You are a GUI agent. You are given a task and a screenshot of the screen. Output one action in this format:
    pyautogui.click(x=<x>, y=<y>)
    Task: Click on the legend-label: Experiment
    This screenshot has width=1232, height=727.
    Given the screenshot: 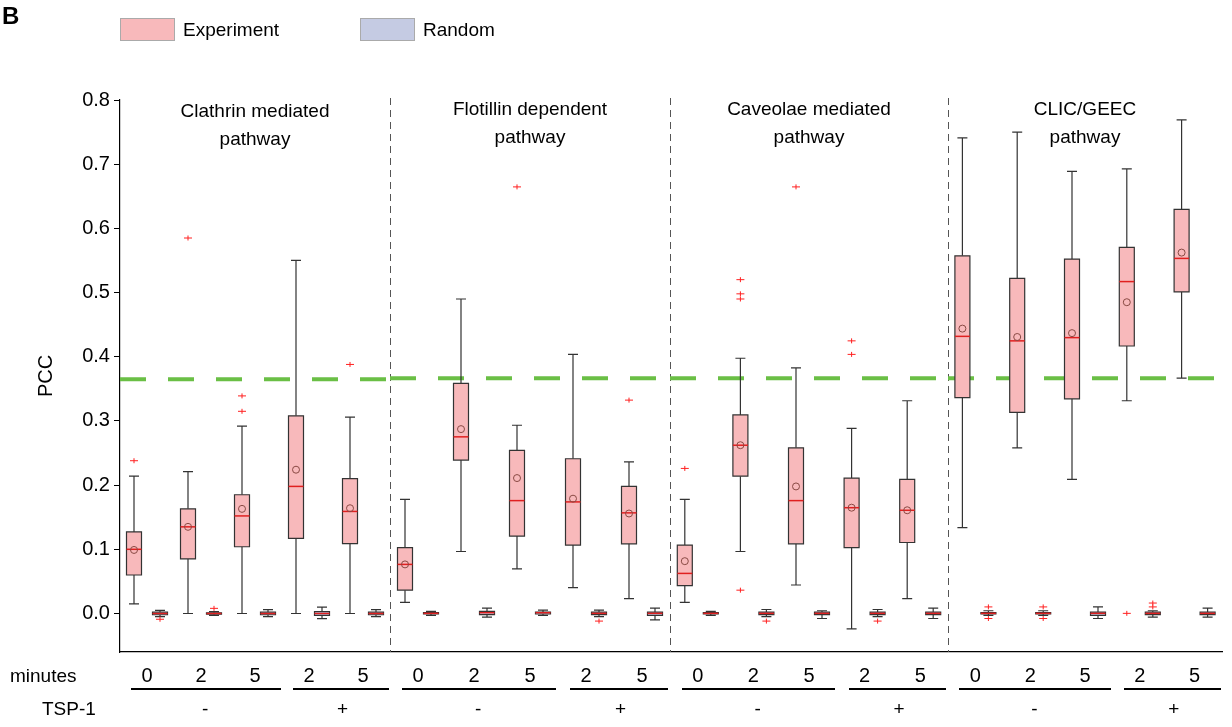 What is the action you would take?
    pyautogui.click(x=231, y=29)
    